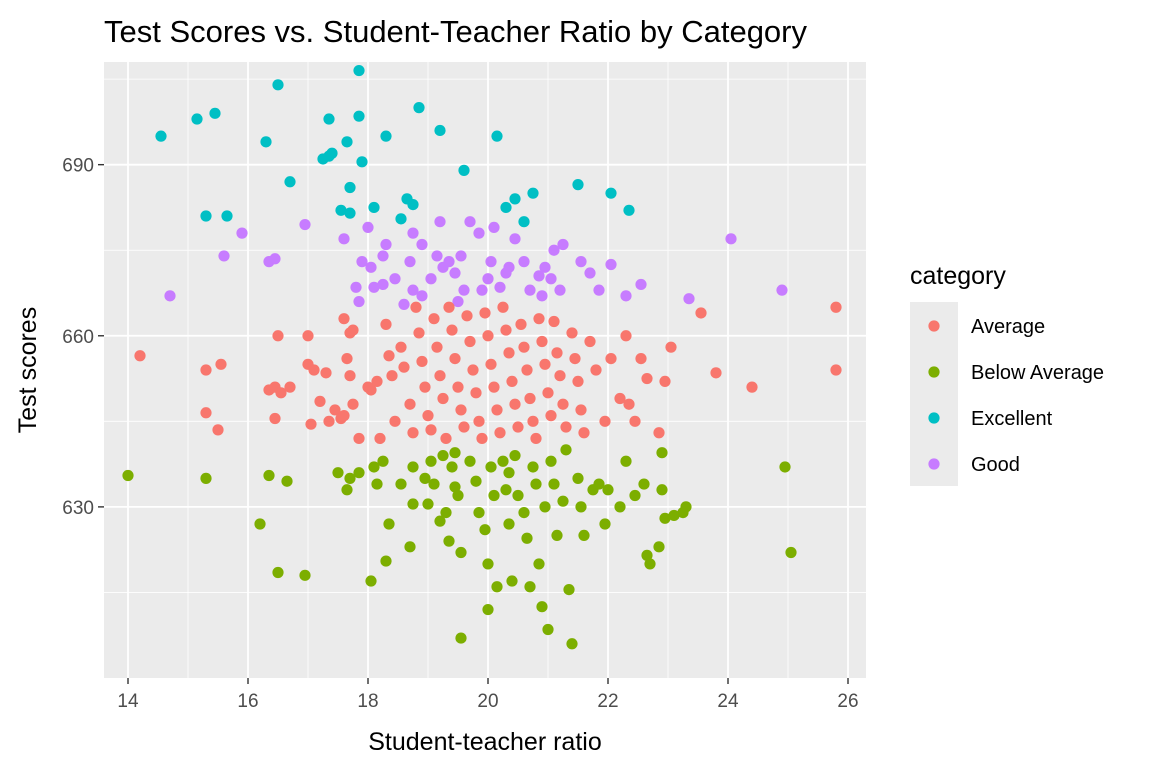 The height and width of the screenshot is (768, 1152). What do you see at coordinates (1008, 327) in the screenshot?
I see `legend-label-average: Average` at bounding box center [1008, 327].